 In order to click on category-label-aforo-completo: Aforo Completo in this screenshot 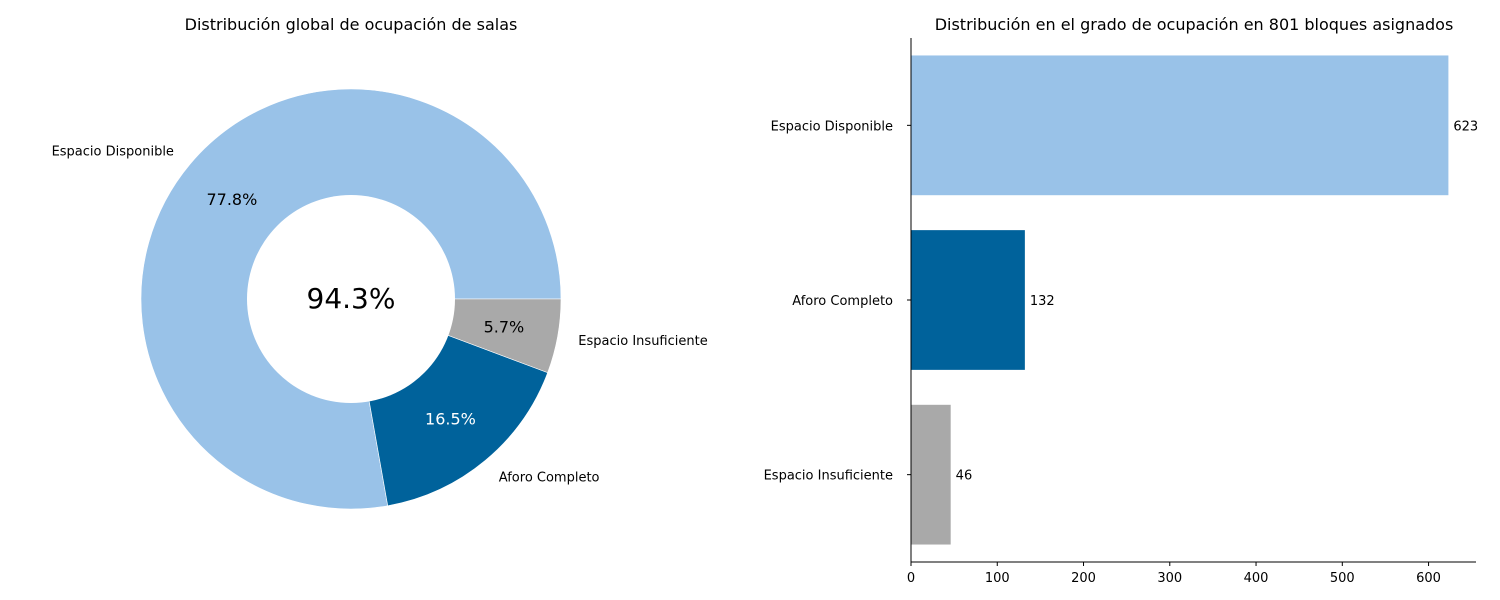, I will do `click(842, 301)`.